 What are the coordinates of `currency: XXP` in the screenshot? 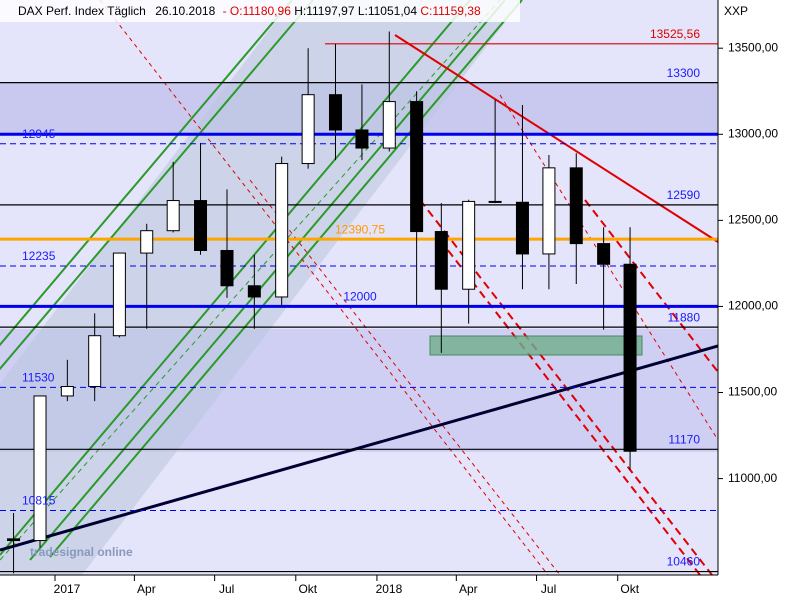 It's located at (736, 11).